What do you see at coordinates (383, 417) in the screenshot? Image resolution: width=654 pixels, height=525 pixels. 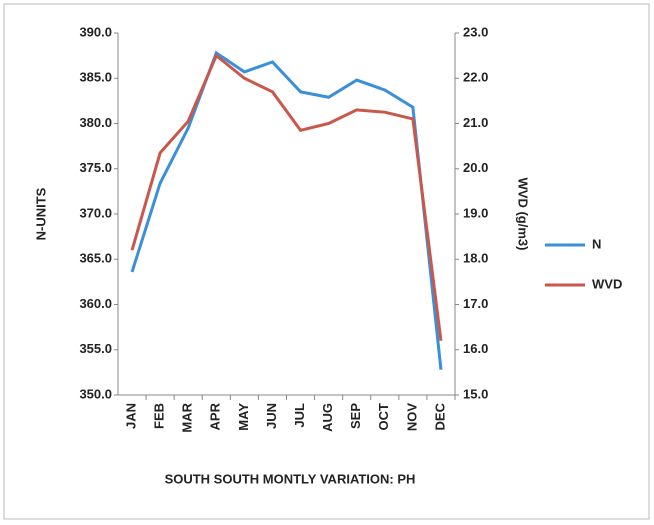 I see `x-tick-label: OCT` at bounding box center [383, 417].